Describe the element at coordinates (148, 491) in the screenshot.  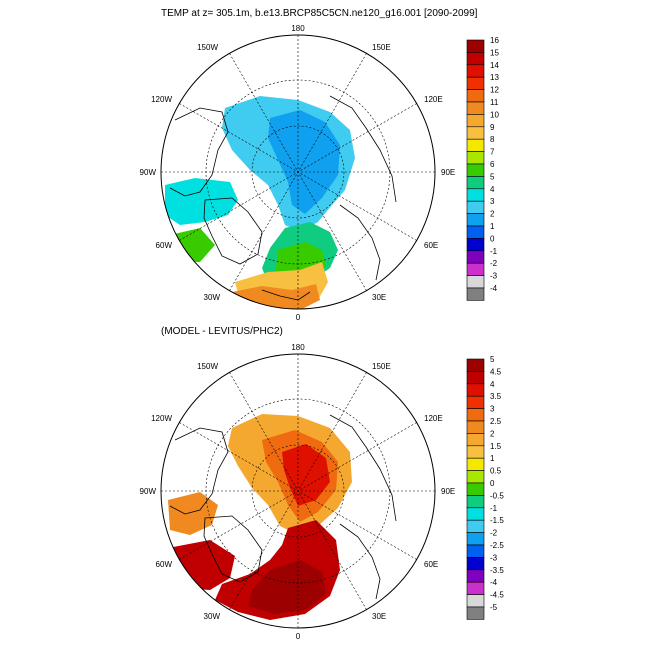
I see `p2-lon-90w: 90W` at that location.